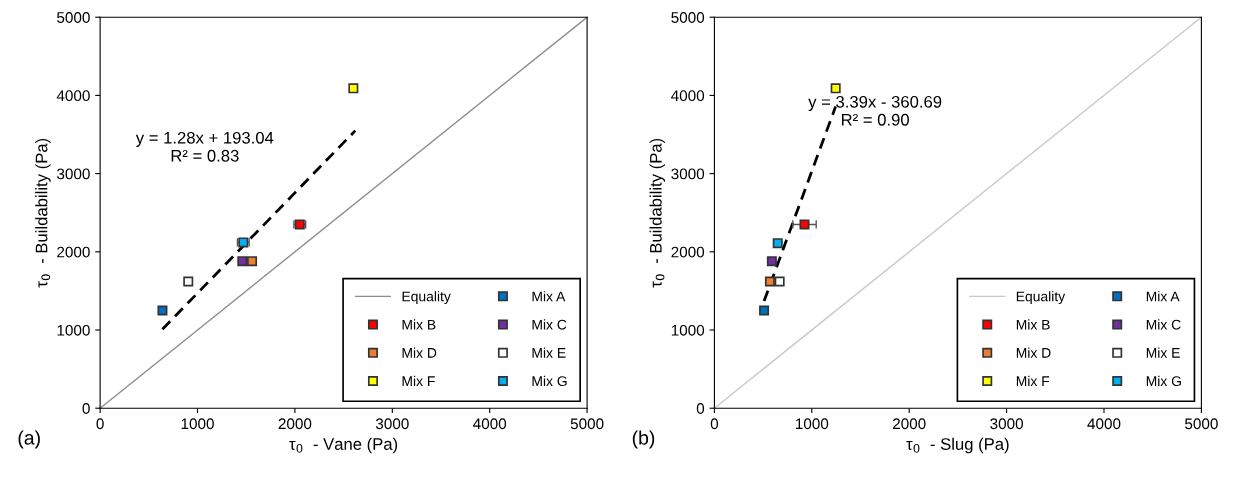 This screenshot has width=1236, height=478. I want to click on x-axis-title: τ$_{0}$ - Slug (Pa), so click(957, 445).